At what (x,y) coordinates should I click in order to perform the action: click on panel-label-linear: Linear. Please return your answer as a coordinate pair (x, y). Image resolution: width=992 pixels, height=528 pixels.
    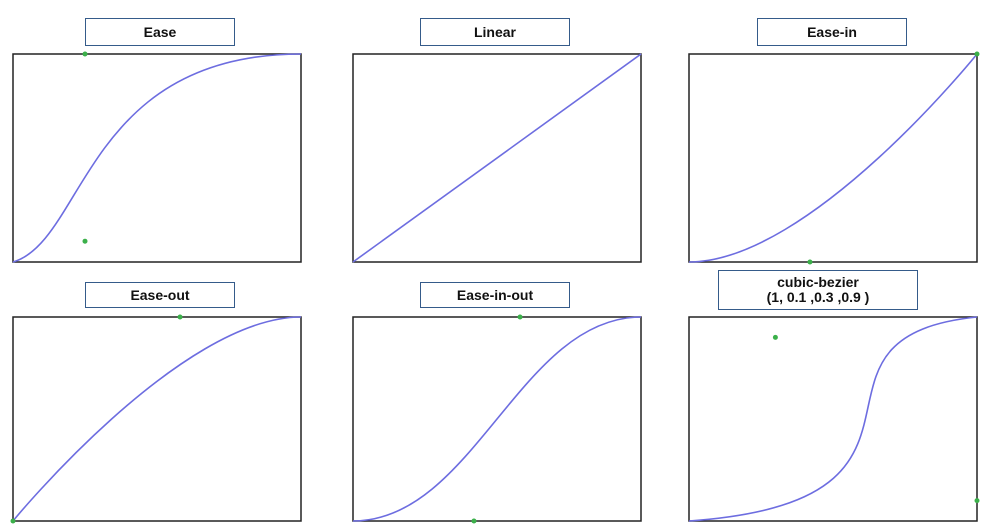
    Looking at the image, I should click on (495, 32).